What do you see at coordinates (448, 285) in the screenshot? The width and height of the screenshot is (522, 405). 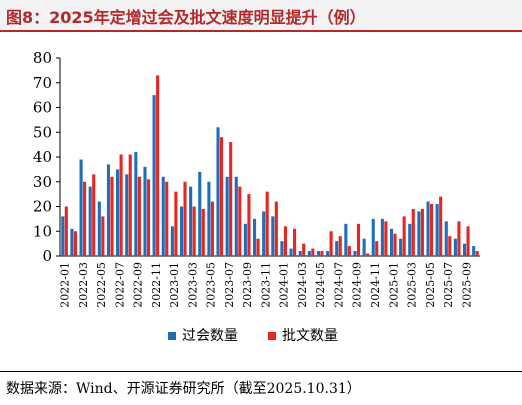 I see `x-tick-label: 2025-07` at bounding box center [448, 285].